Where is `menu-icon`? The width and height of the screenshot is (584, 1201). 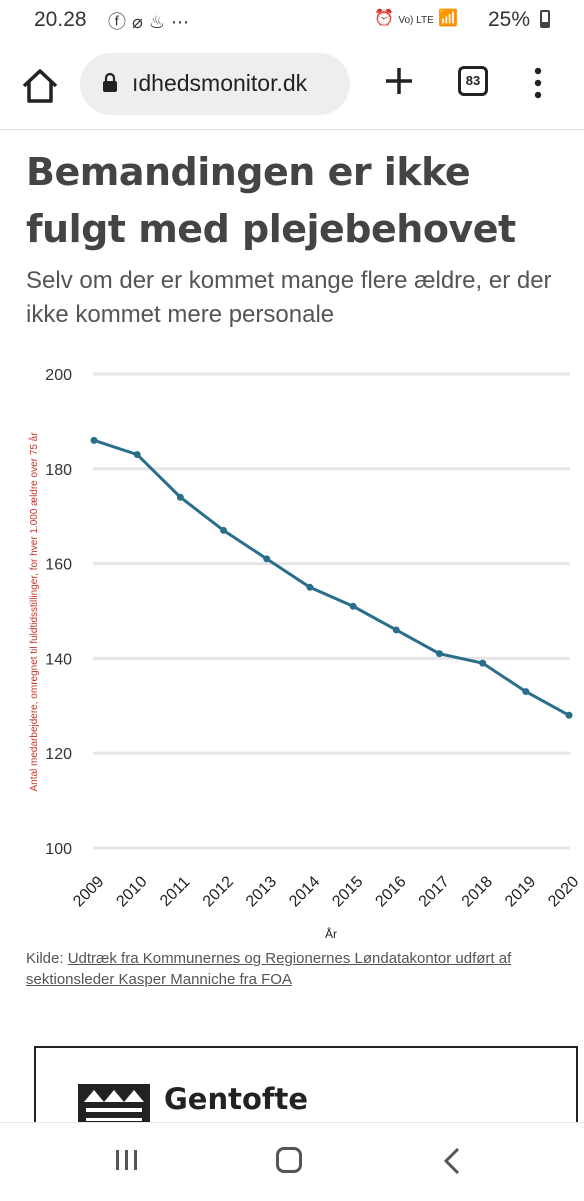
menu-icon is located at coordinates (538, 83).